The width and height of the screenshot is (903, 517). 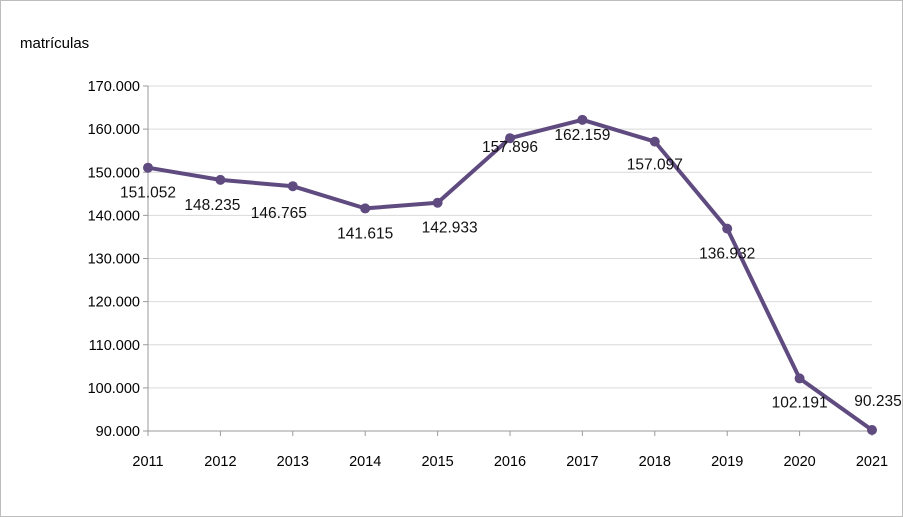 I want to click on y-tick-label: 170.000, so click(x=114, y=87).